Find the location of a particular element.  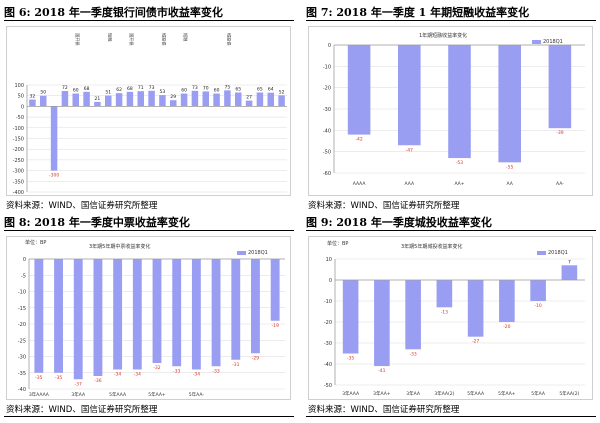

data-label: -27 is located at coordinates (475, 342).